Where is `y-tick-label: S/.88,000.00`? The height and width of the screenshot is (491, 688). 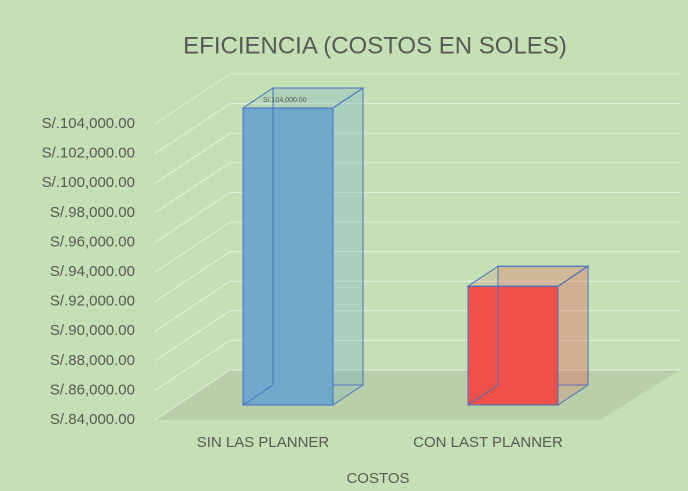
y-tick-label: S/.88,000.00 is located at coordinates (92, 360).